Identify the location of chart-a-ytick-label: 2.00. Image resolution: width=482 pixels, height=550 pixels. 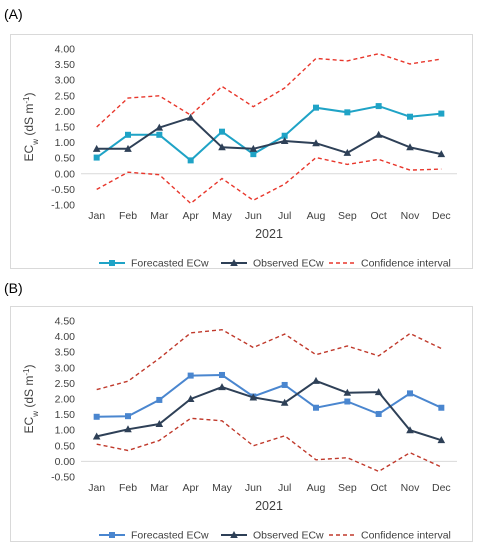
(65, 112).